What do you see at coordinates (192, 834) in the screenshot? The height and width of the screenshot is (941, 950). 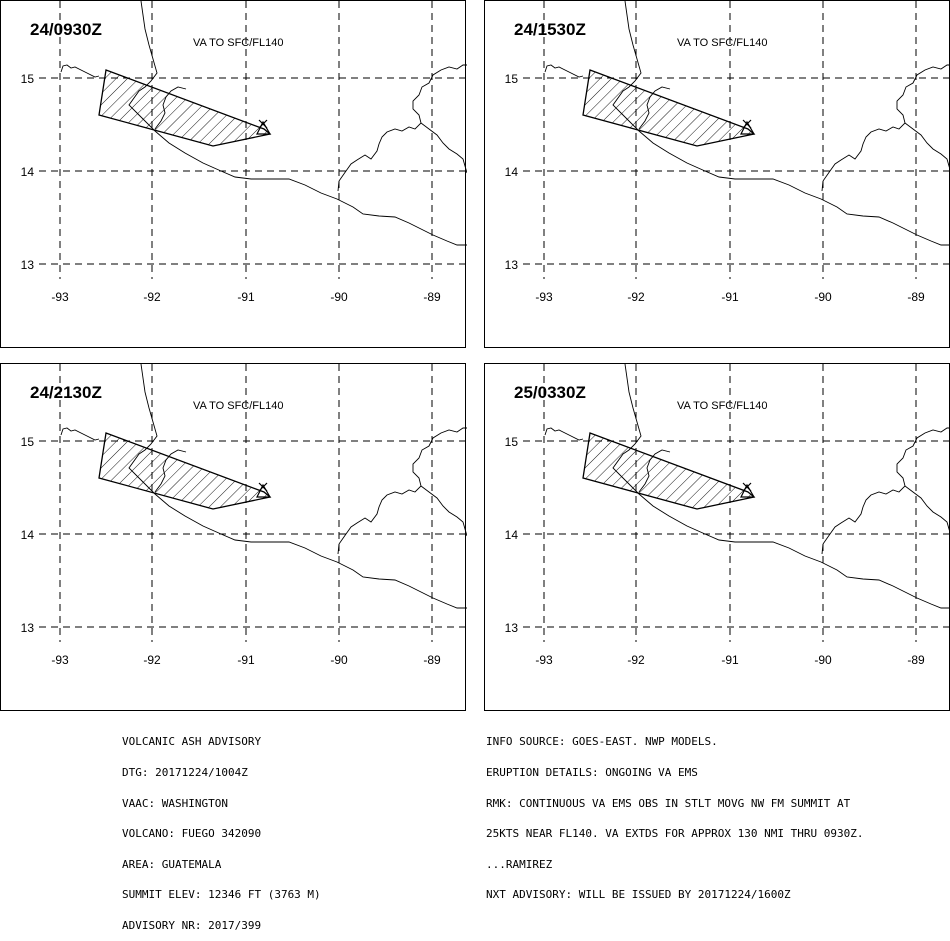 I see `advisory-line: VOLCANO: FUEGO 342090` at bounding box center [192, 834].